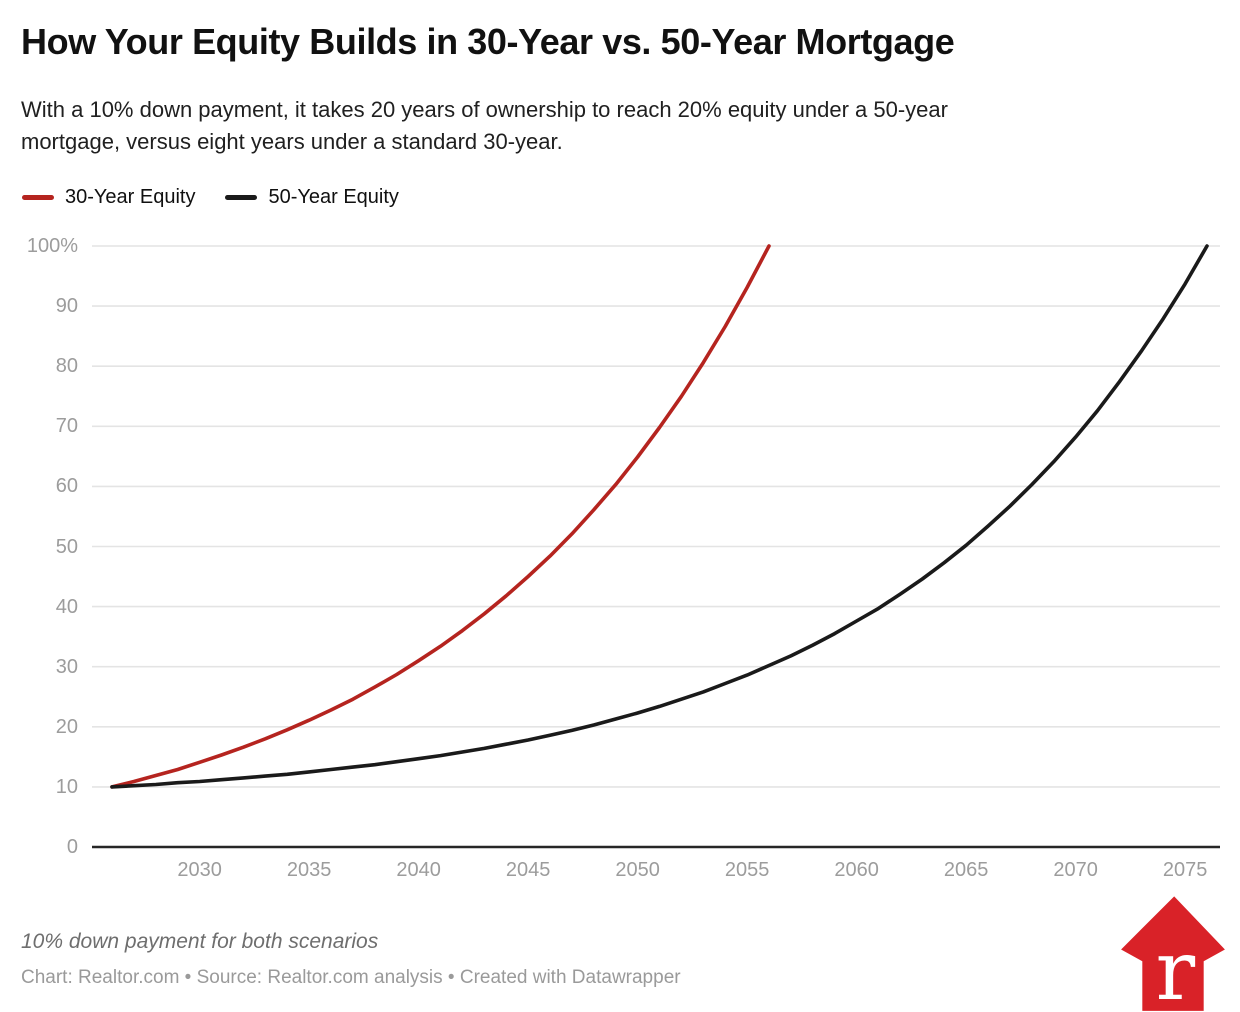 Image resolution: width=1240 pixels, height=1012 pixels. Describe the element at coordinates (418, 870) in the screenshot. I see `x-axis-tick-label: 2040` at that location.